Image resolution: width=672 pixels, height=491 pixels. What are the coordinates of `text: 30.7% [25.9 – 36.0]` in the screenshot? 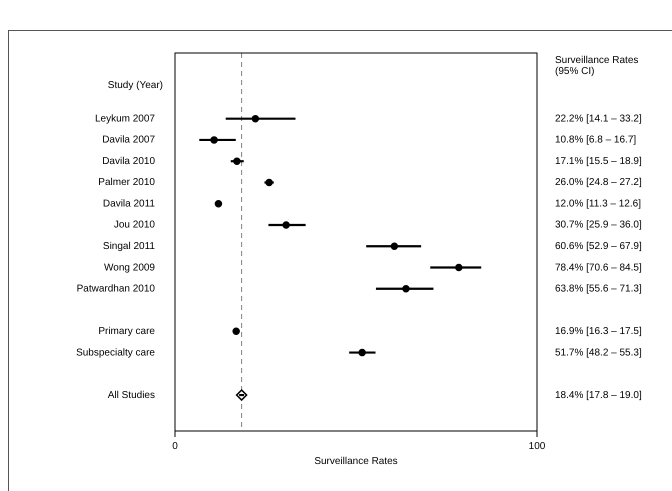 It's located at (598, 225).